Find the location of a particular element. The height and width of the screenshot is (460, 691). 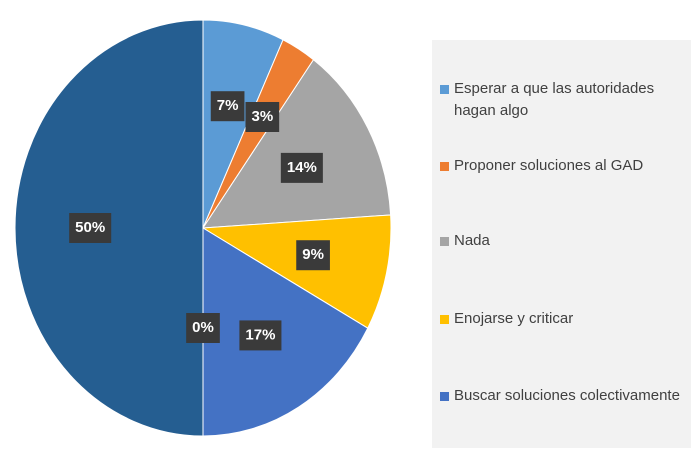

legend-item: Enojarse y criticar is located at coordinates (565, 319).